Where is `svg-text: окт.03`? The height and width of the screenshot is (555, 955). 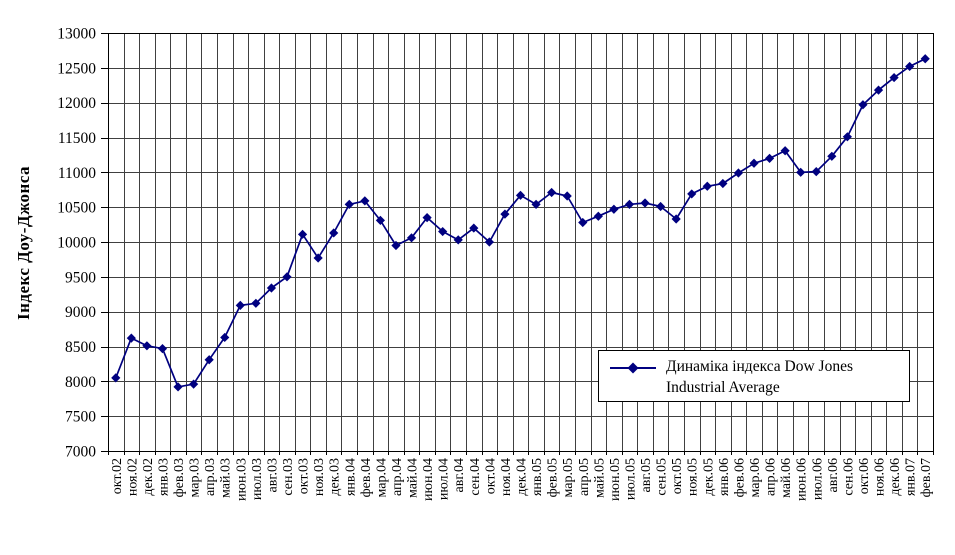 svg-text: окт.03 is located at coordinates (304, 476).